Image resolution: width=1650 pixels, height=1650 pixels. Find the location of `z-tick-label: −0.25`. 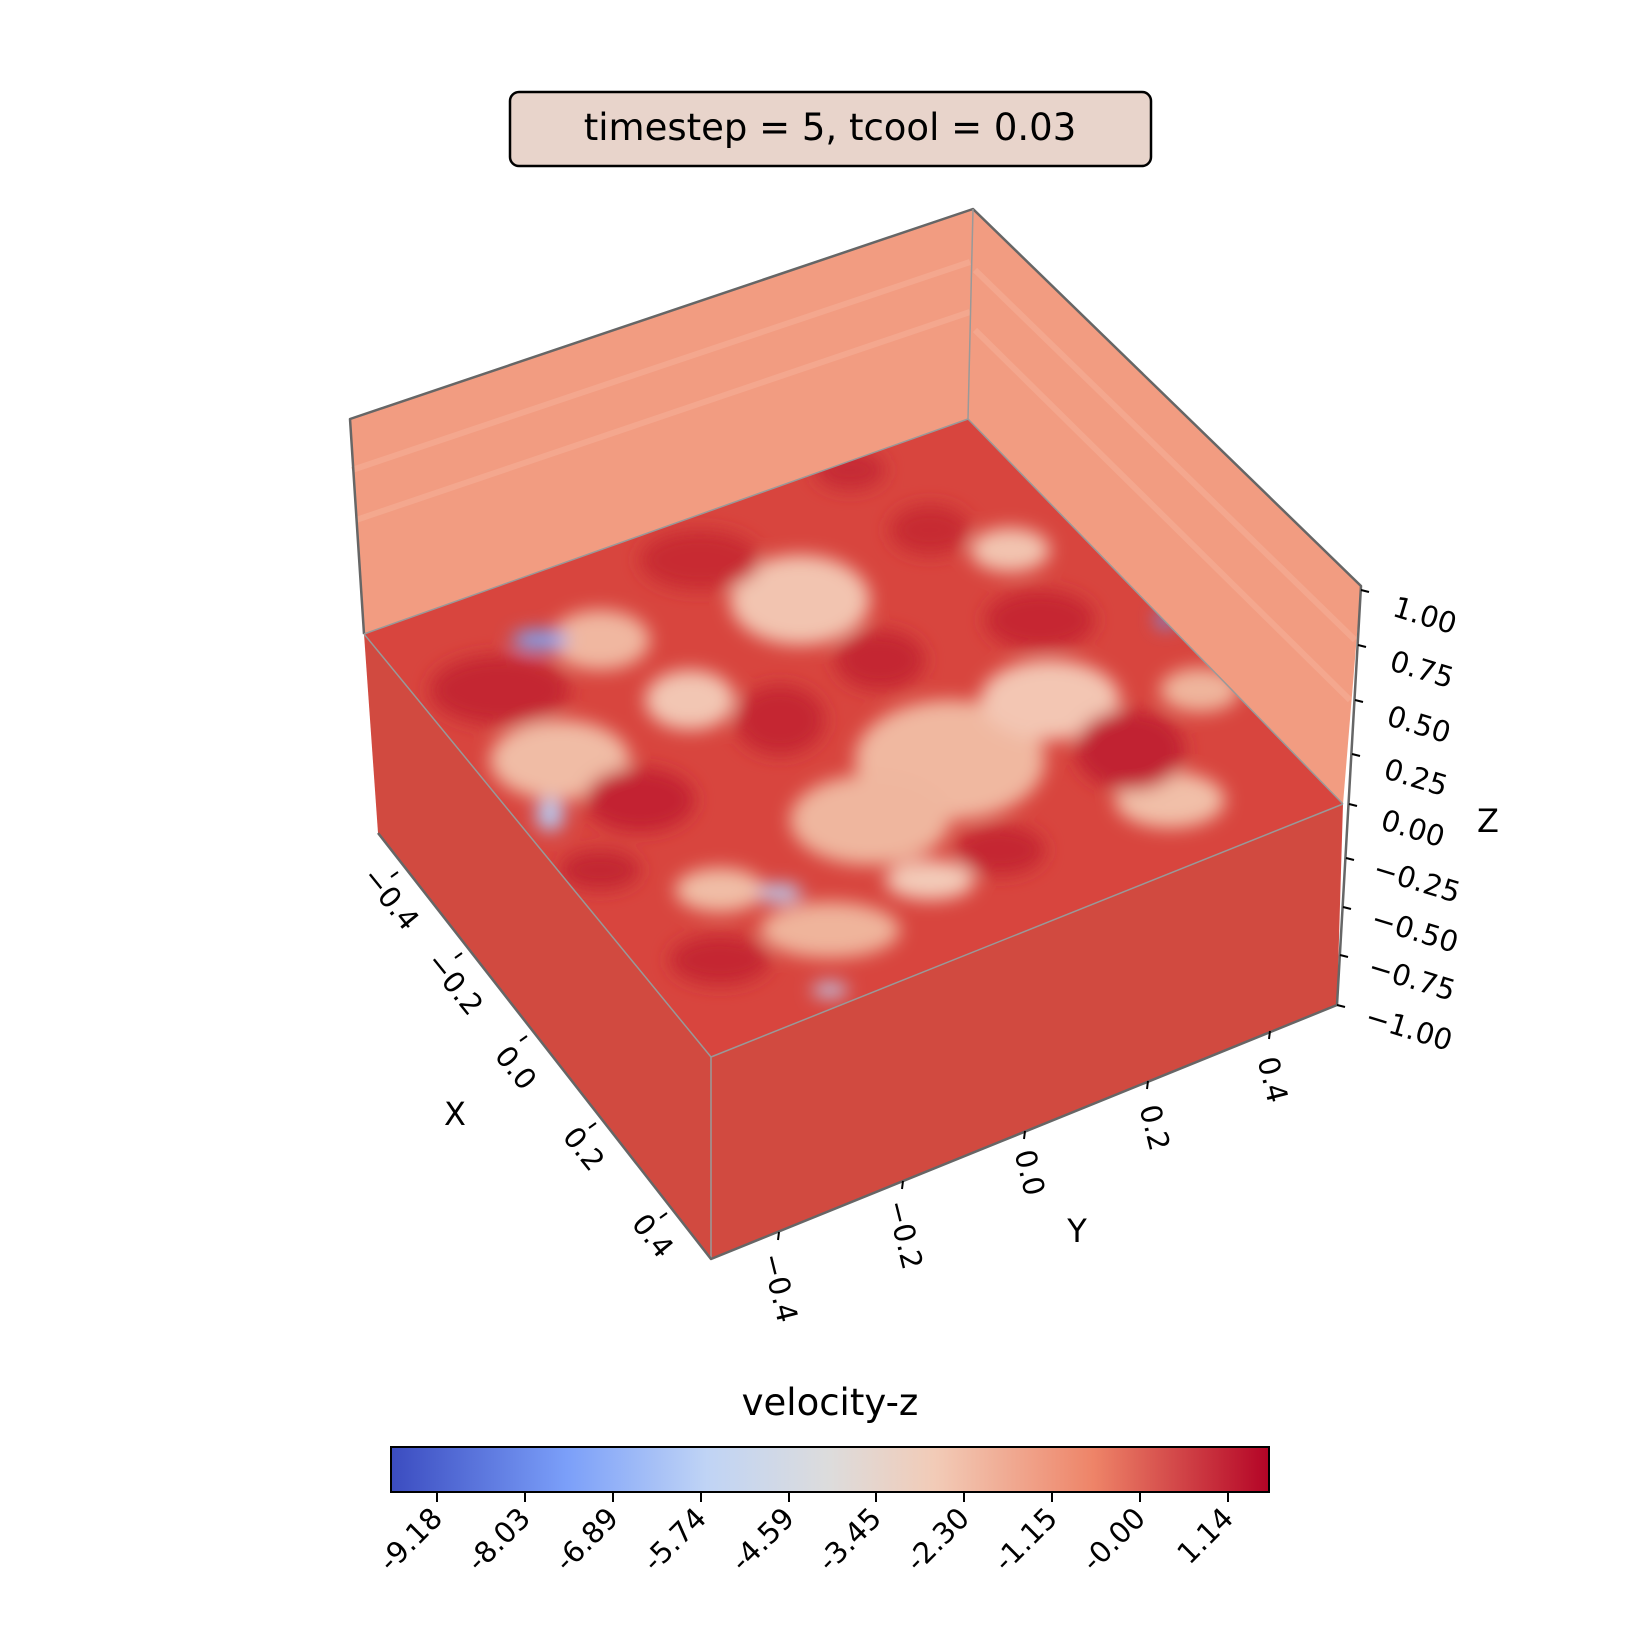

z-tick-label: −0.25 is located at coordinates (1416, 880).